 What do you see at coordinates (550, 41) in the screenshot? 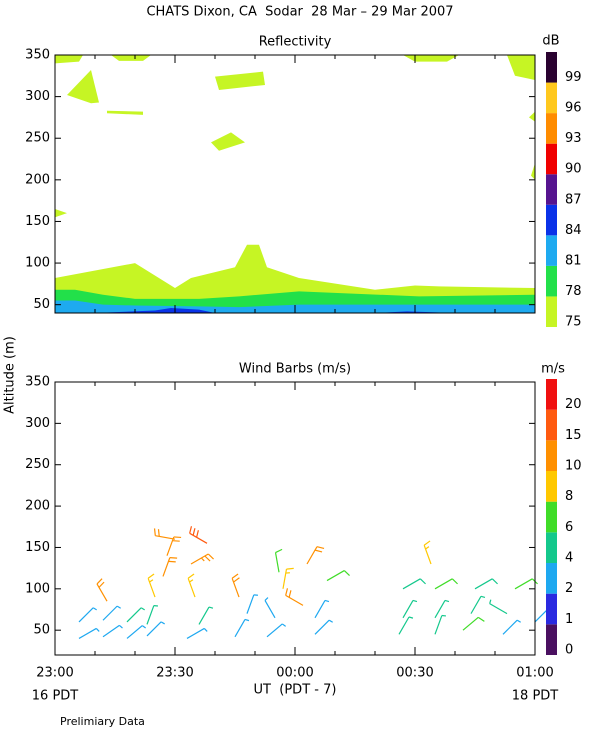
I see `colorbar-label: dB` at bounding box center [550, 41].